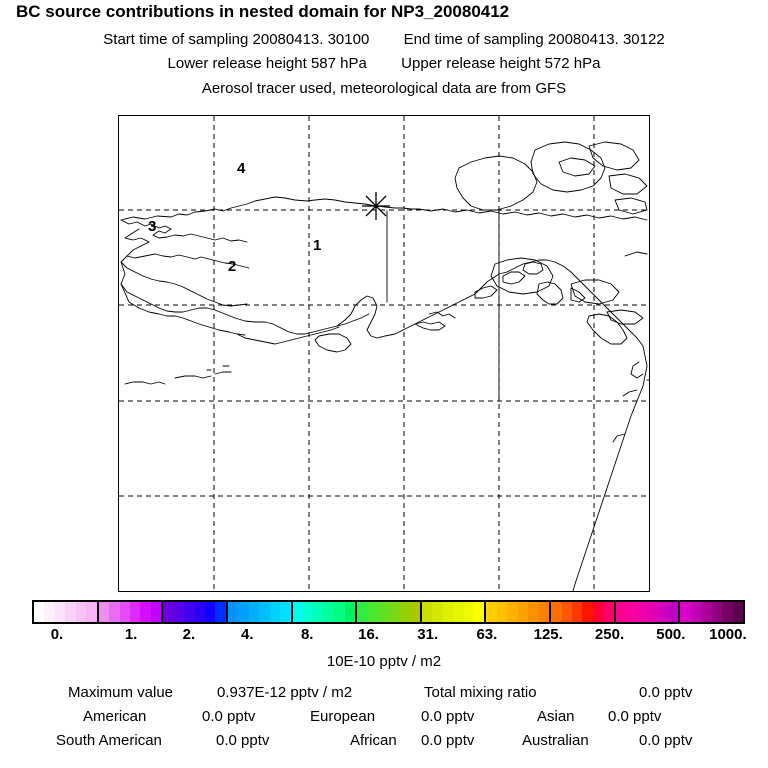 The width and height of the screenshot is (768, 768). Describe the element at coordinates (109, 740) in the screenshot. I see `south-american-label: South American` at that location.